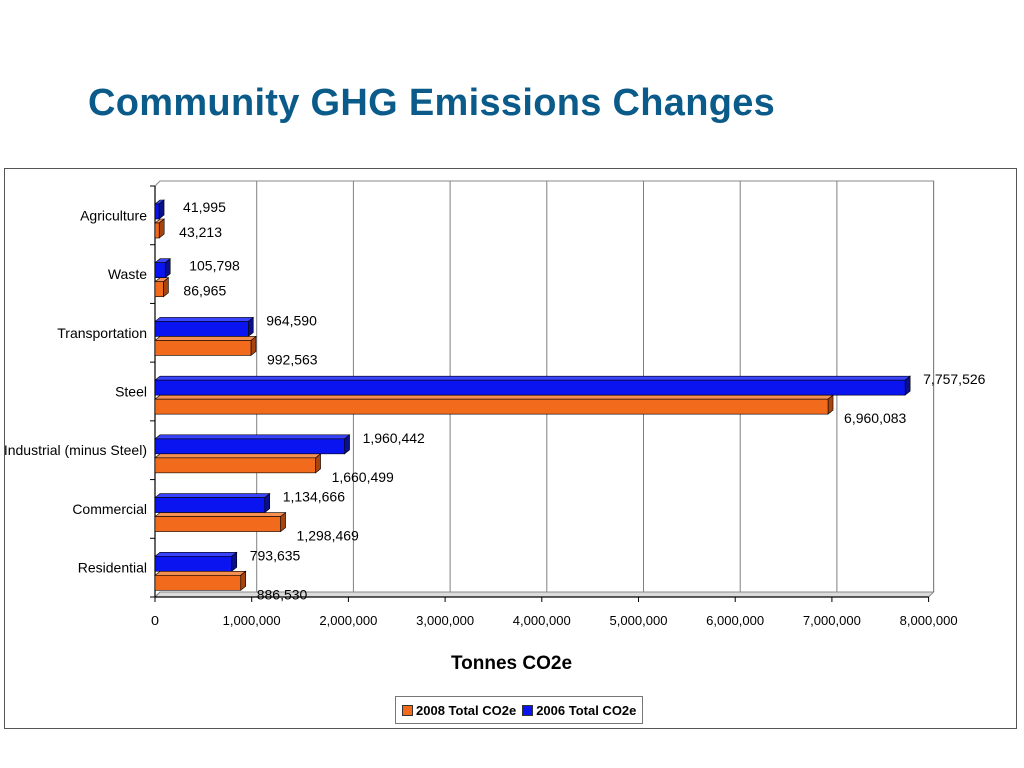 This screenshot has width=1024, height=768. Describe the element at coordinates (314, 497) in the screenshot. I see `data-label-2006: 1,134,666` at that location.